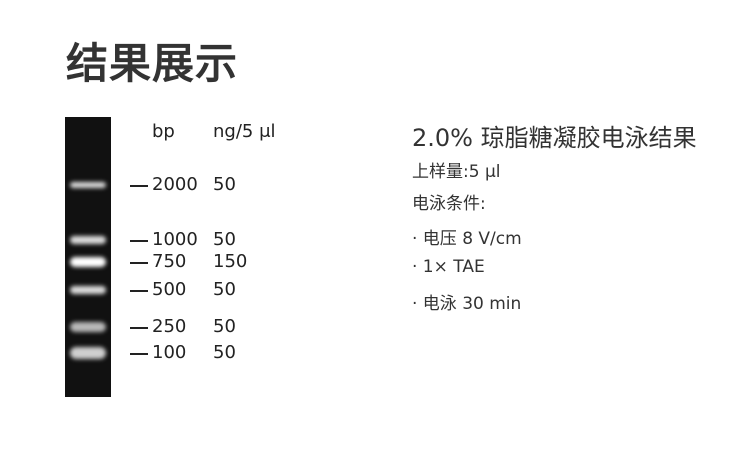  I want to click on band-bp: 1000, so click(175, 239).